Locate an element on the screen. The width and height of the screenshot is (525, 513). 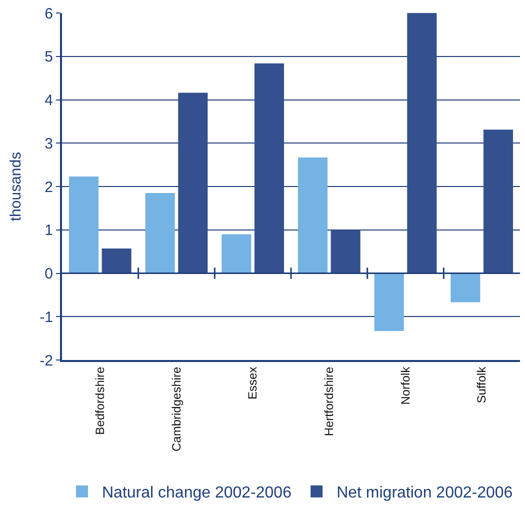
x-tick-label: Norfolk is located at coordinates (405, 385).